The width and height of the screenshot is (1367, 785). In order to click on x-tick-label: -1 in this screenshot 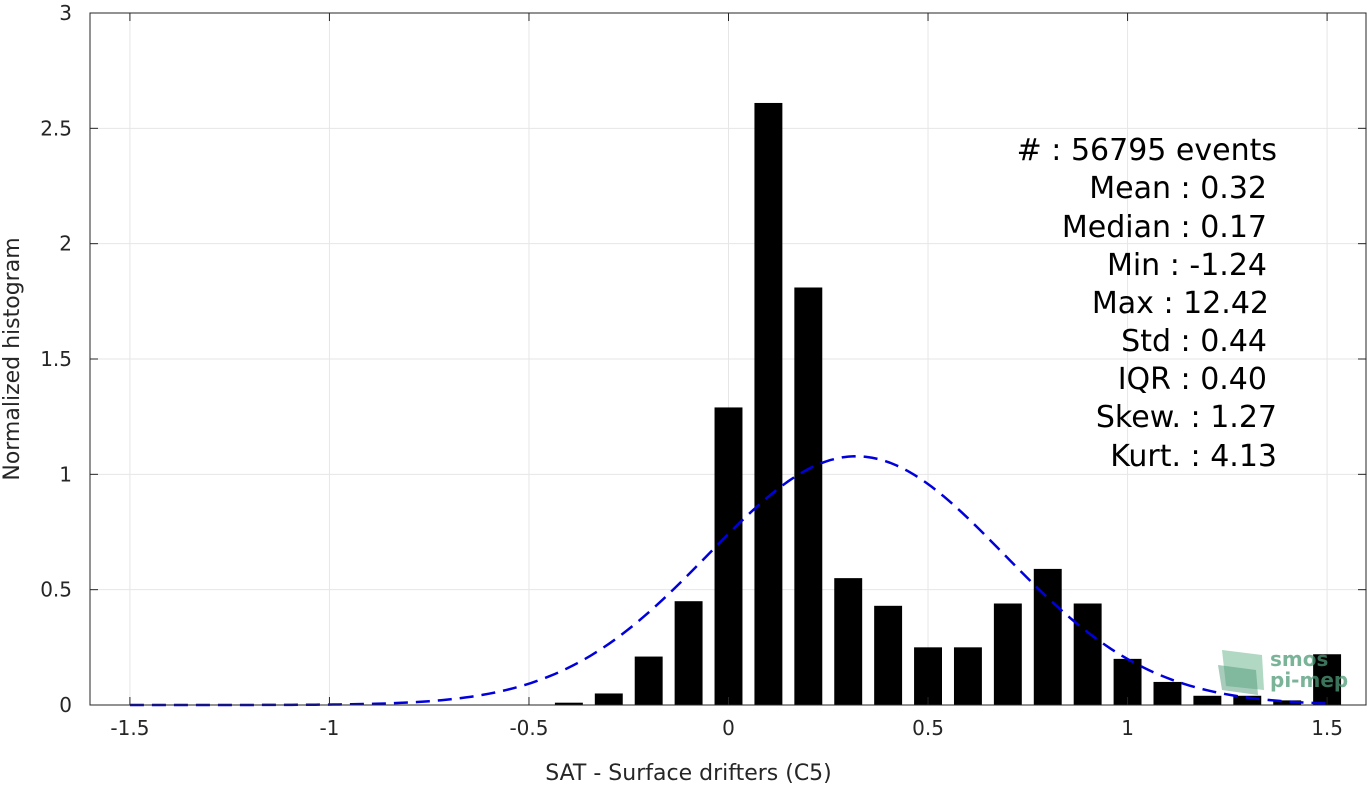, I will do `click(329, 728)`.